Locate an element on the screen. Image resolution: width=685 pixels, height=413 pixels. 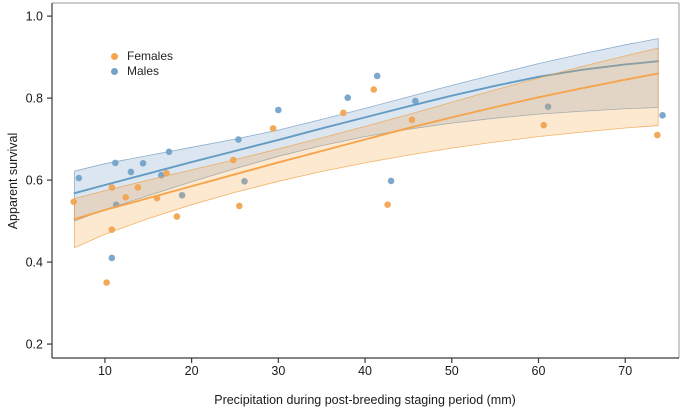
legend: Females Males is located at coordinates (142, 63).